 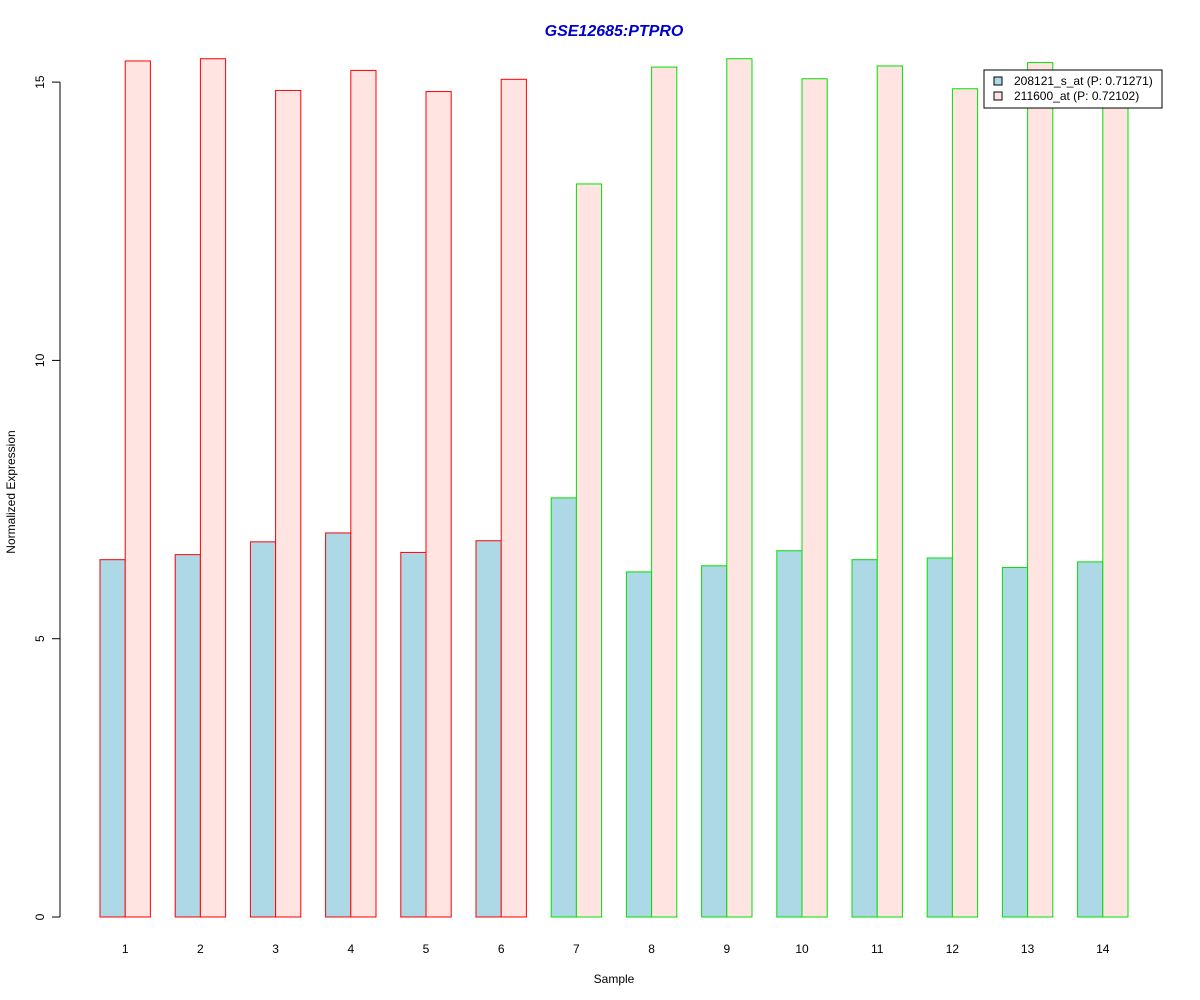 I want to click on y-tick-label: 10, so click(x=40, y=360).